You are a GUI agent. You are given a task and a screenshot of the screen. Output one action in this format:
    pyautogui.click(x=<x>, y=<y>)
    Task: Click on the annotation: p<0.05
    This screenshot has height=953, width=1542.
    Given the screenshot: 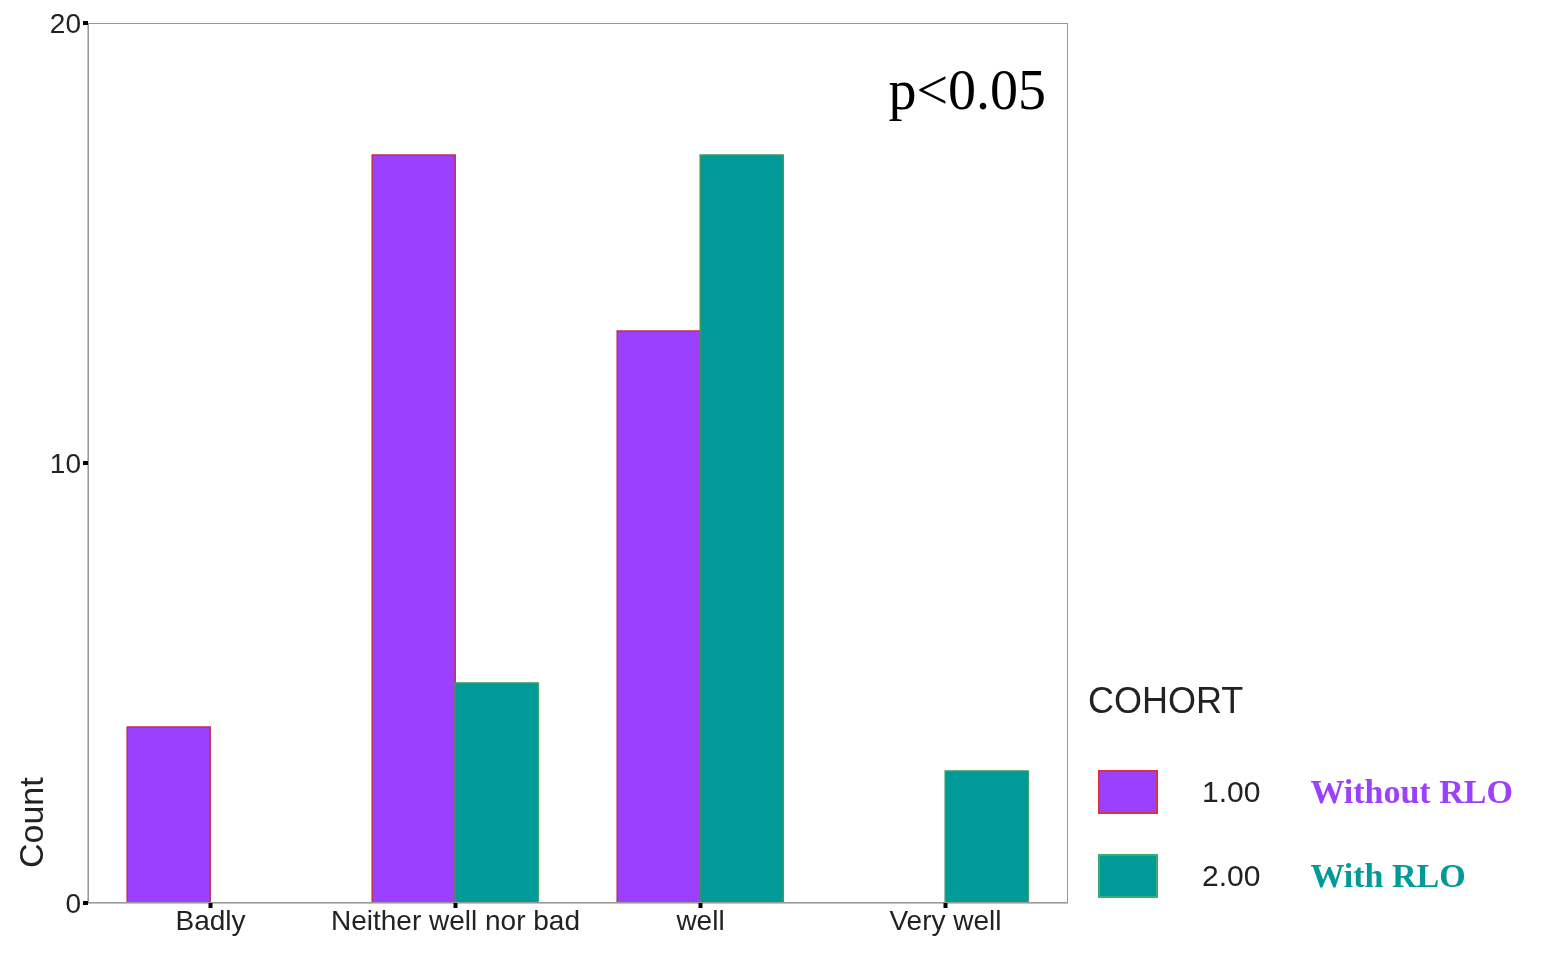 What is the action you would take?
    pyautogui.click(x=967, y=90)
    